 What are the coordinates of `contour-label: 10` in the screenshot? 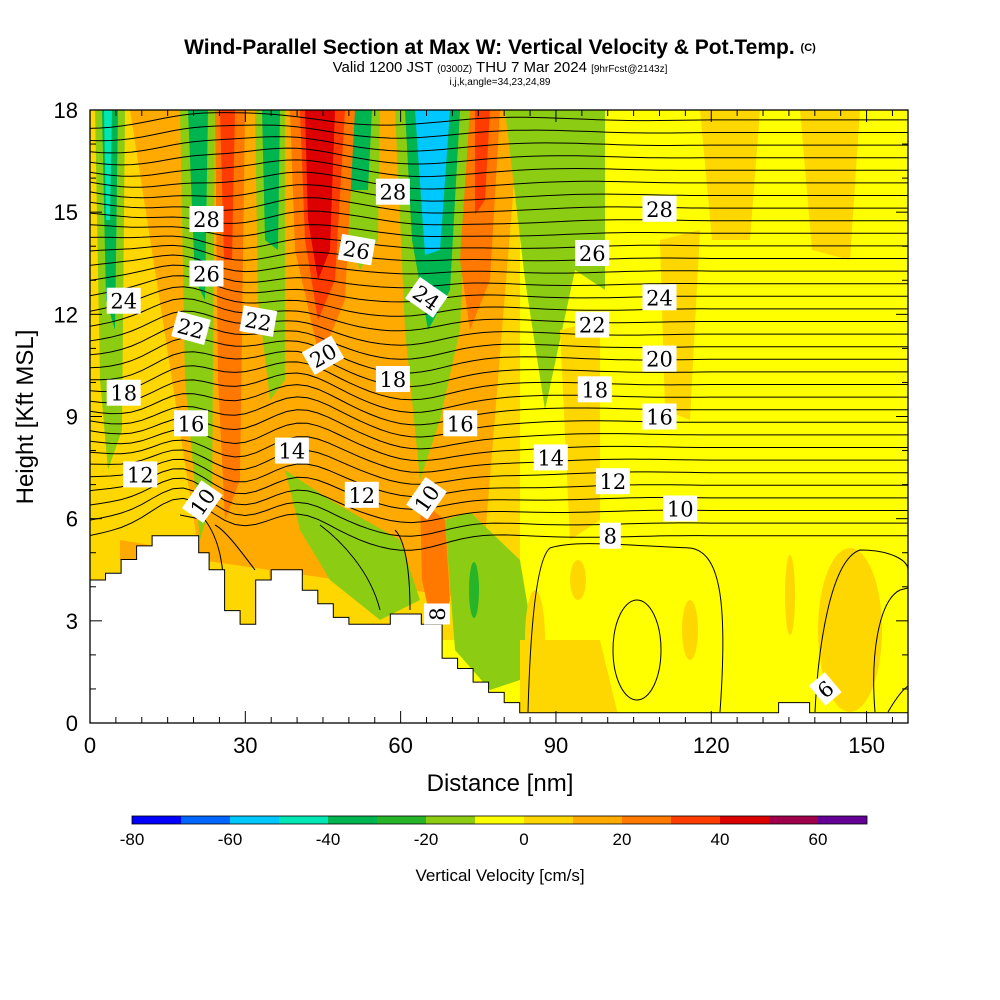 It's located at (680, 508).